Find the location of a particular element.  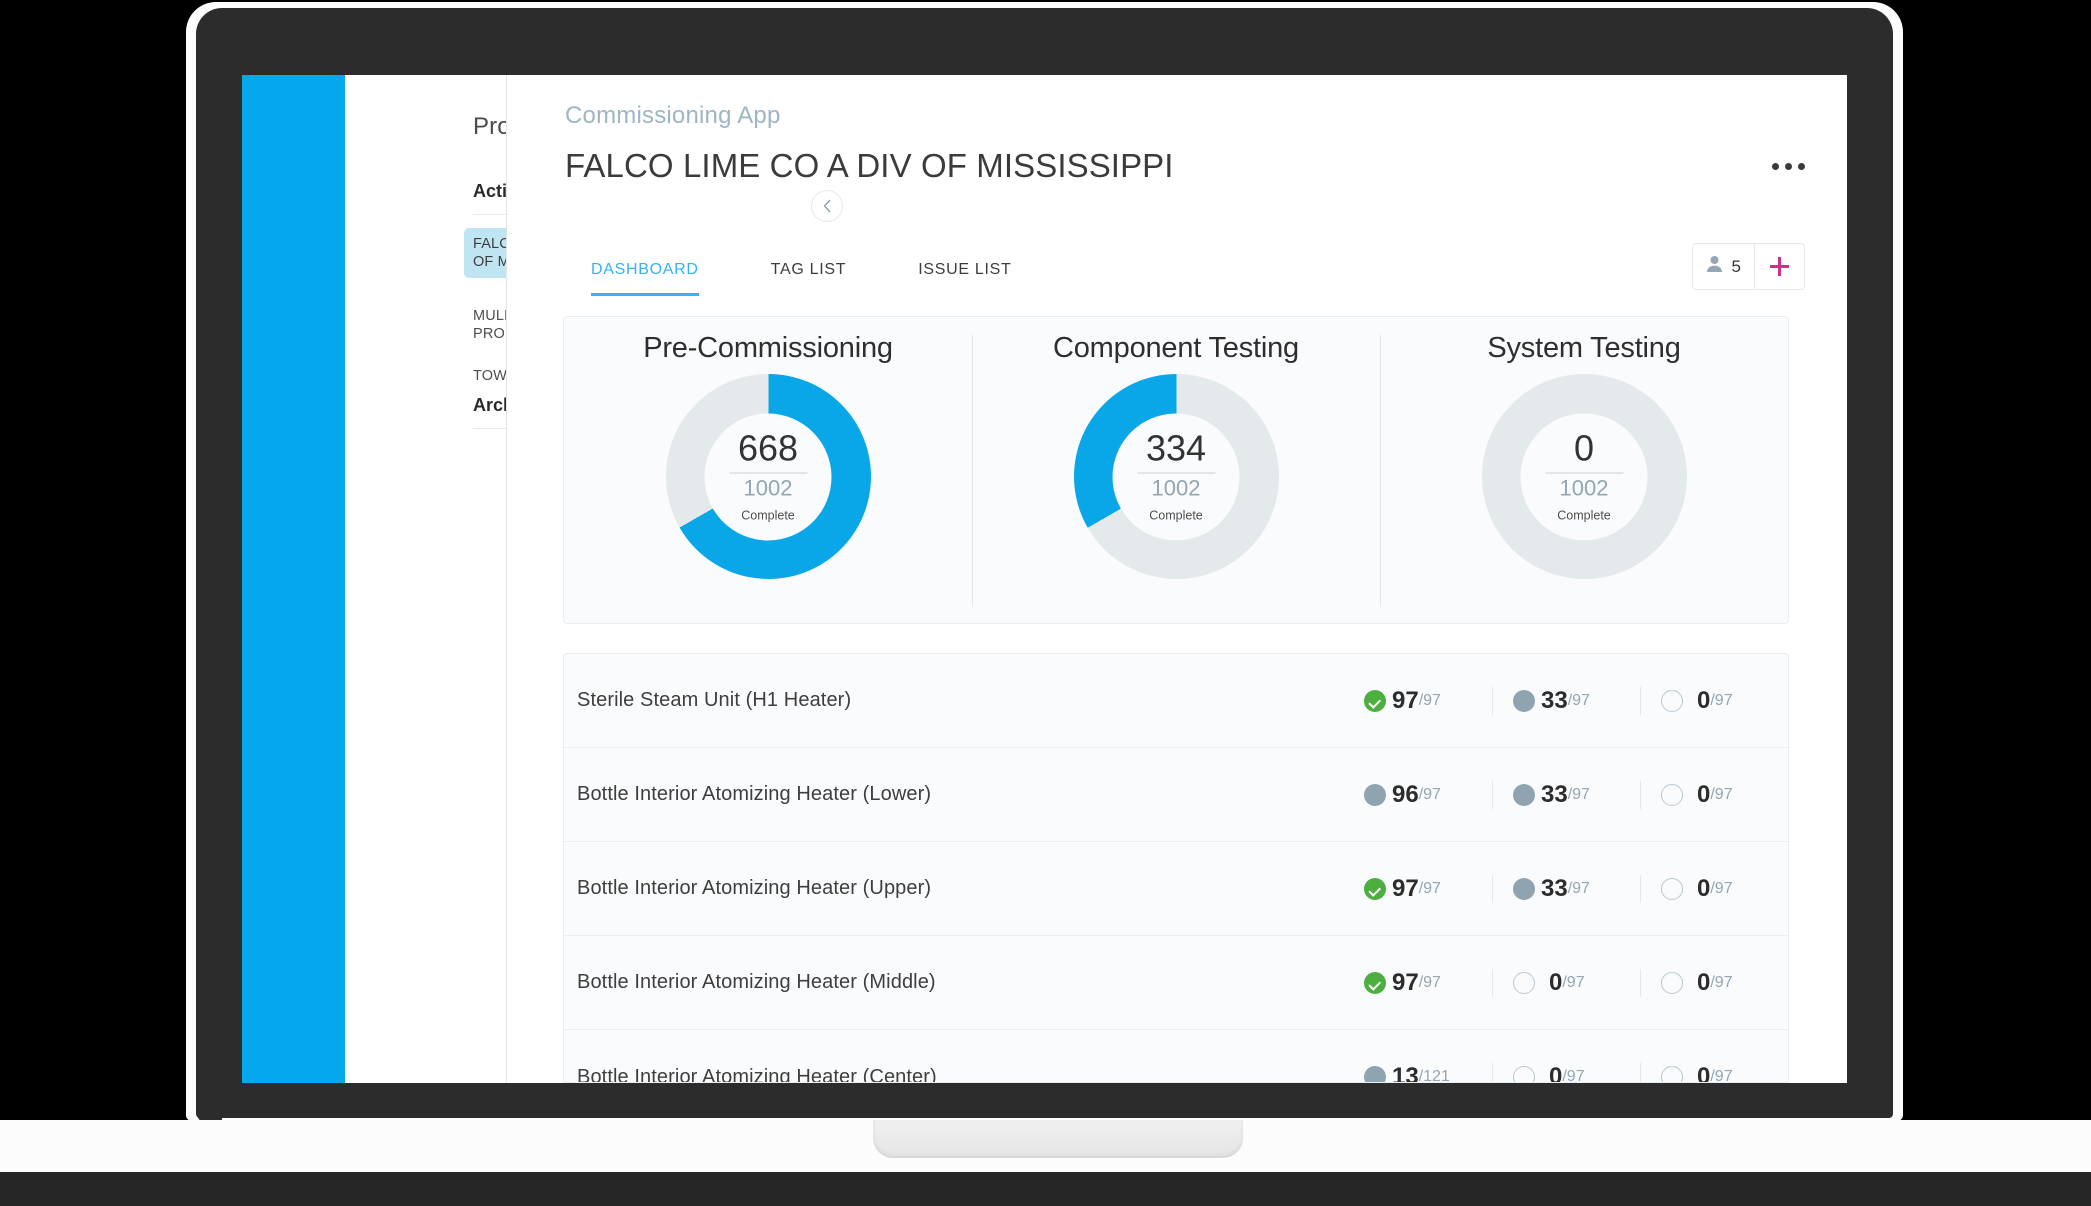

tab-bar: DASHBOARD TAG LIST ISSUE LIST is located at coordinates (824, 278).